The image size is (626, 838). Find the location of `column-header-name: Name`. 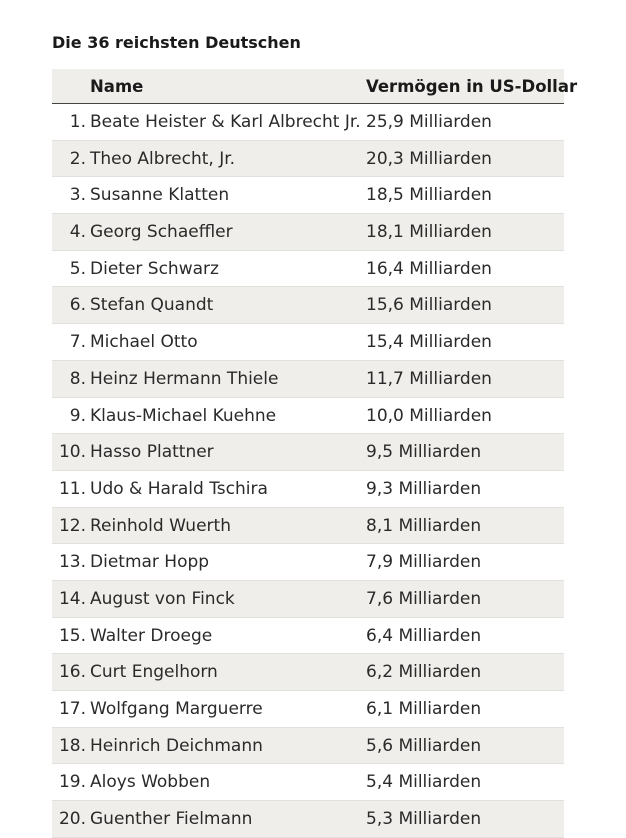

column-header-name: Name is located at coordinates (117, 86).